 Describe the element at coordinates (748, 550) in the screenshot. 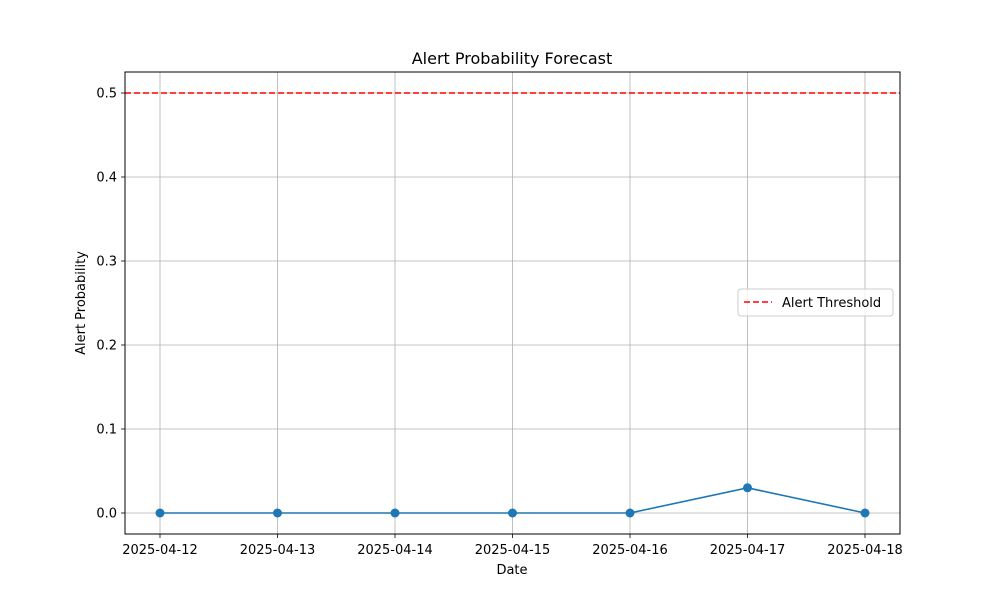

I see `x-tick-label: 2025-04-17` at that location.